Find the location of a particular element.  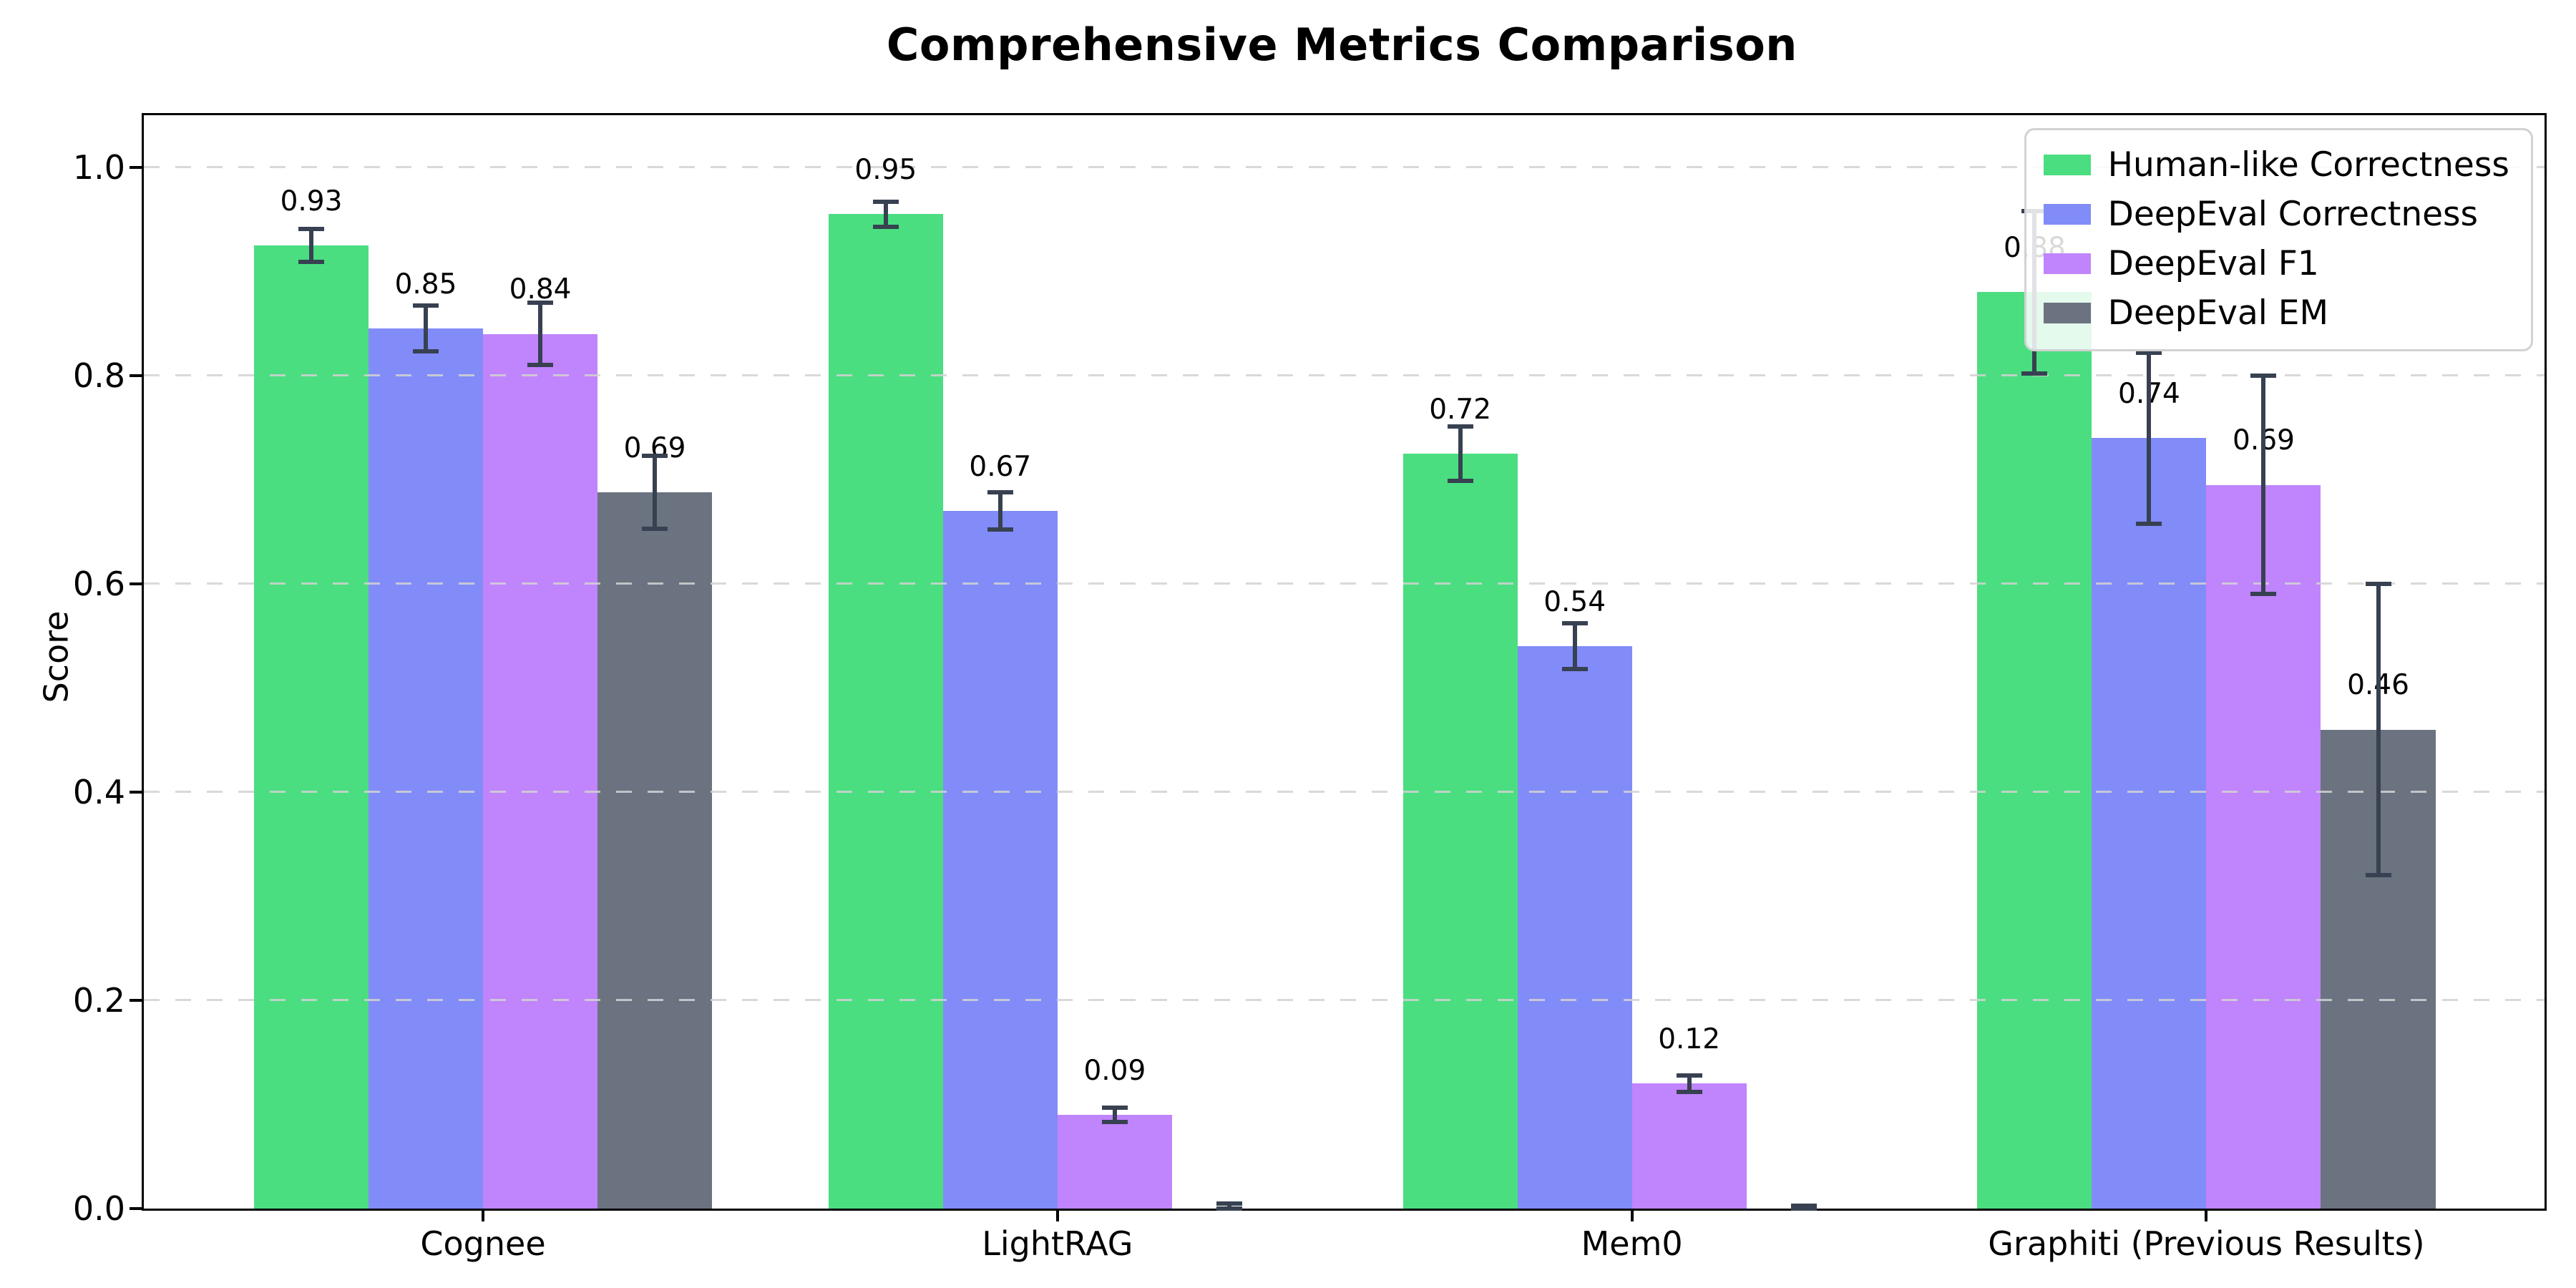

legend-row-1: Human-like Correctness is located at coordinates (2276, 165).